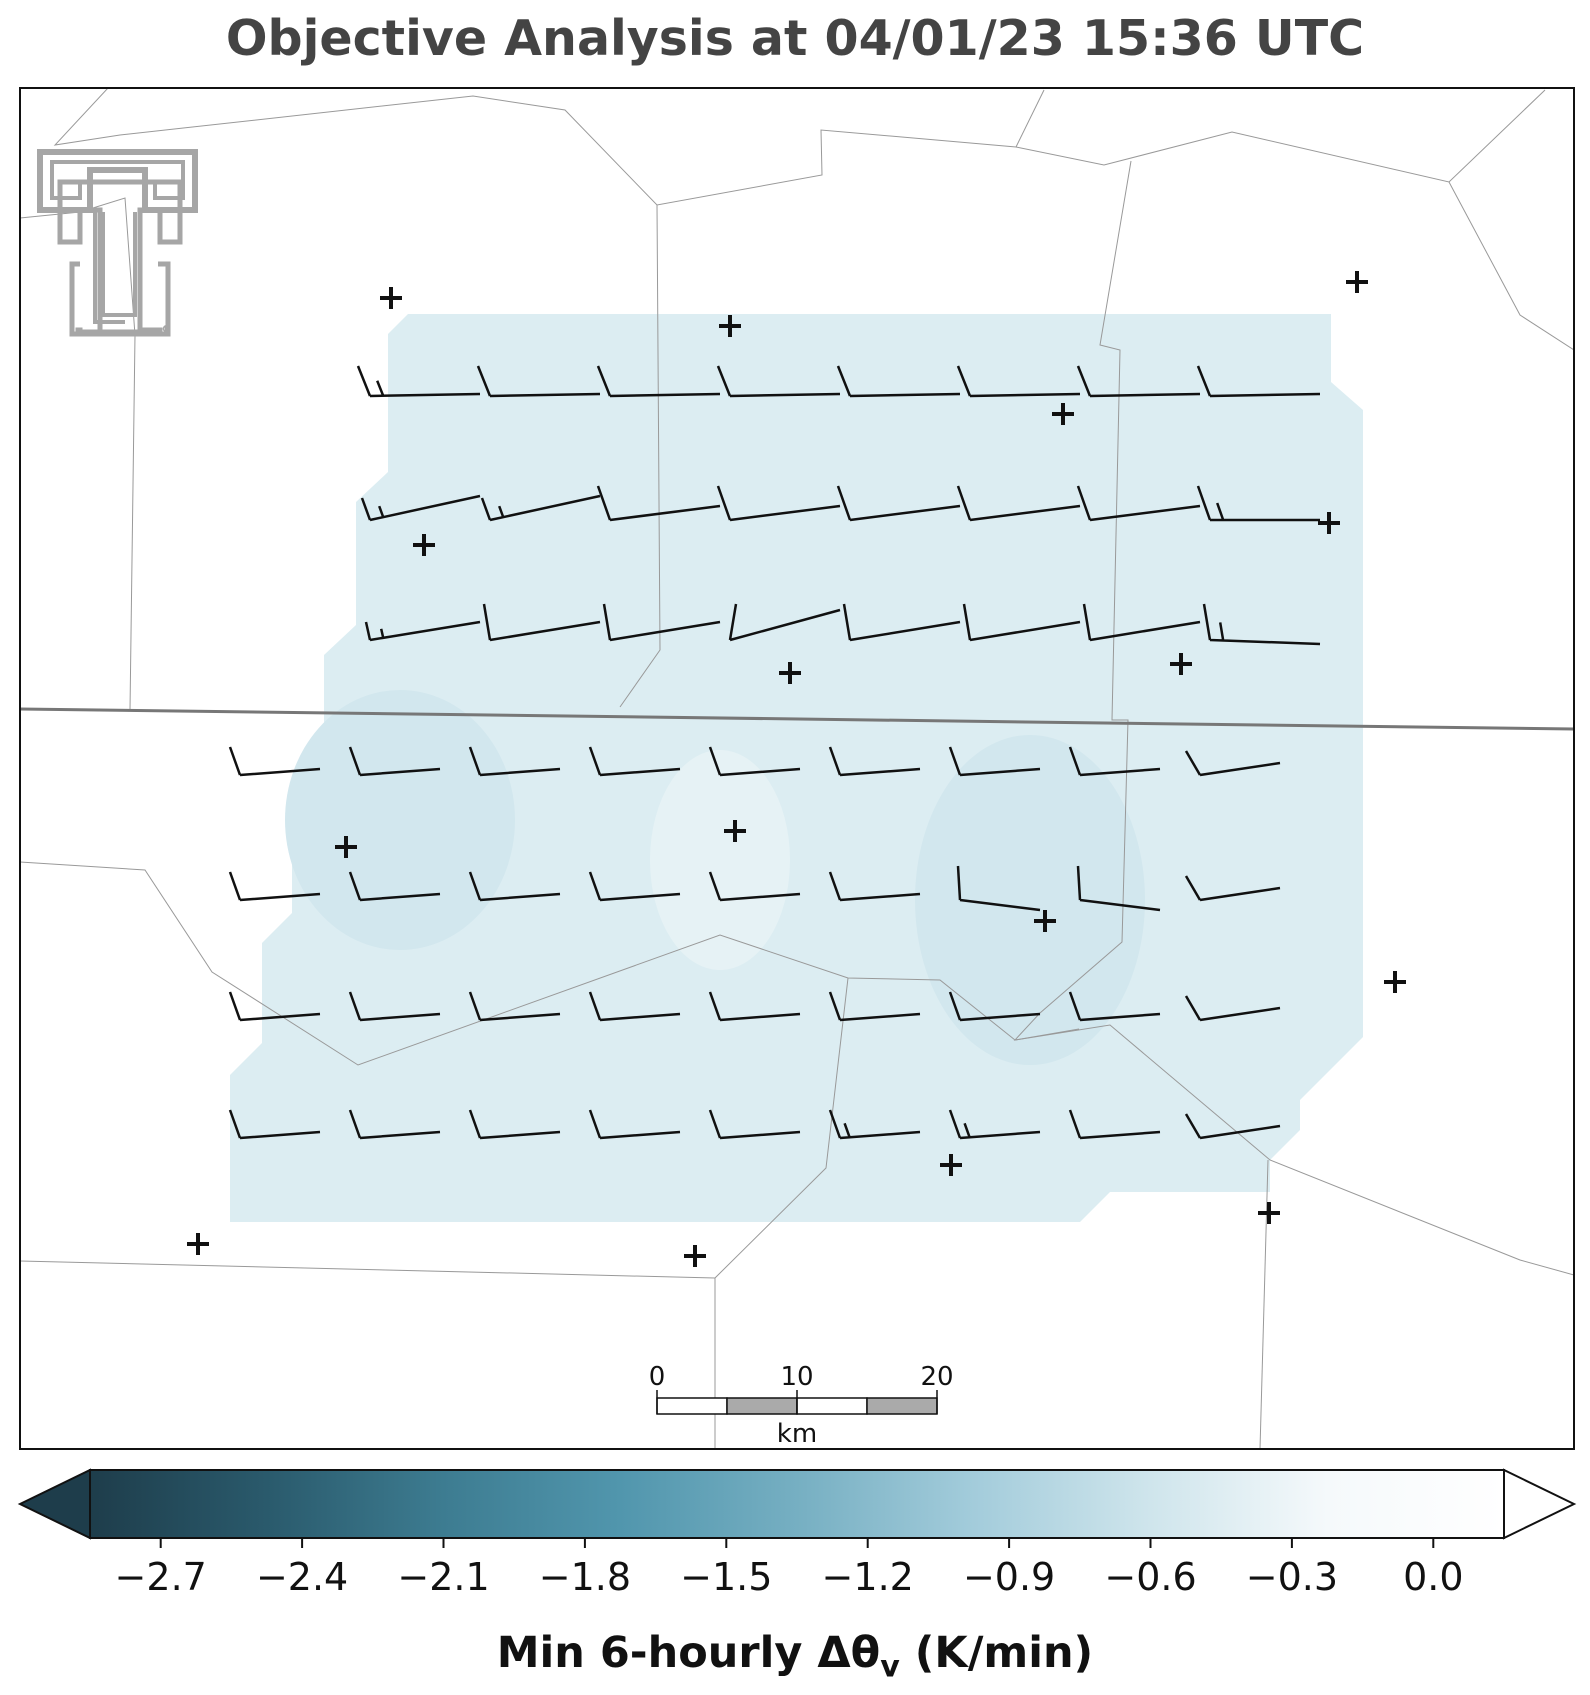 Image resolution: width=1590 pixels, height=1695 pixels. I want to click on colorbar-label: Min 6-hourly Δθv (K/min), so click(795, 1656).